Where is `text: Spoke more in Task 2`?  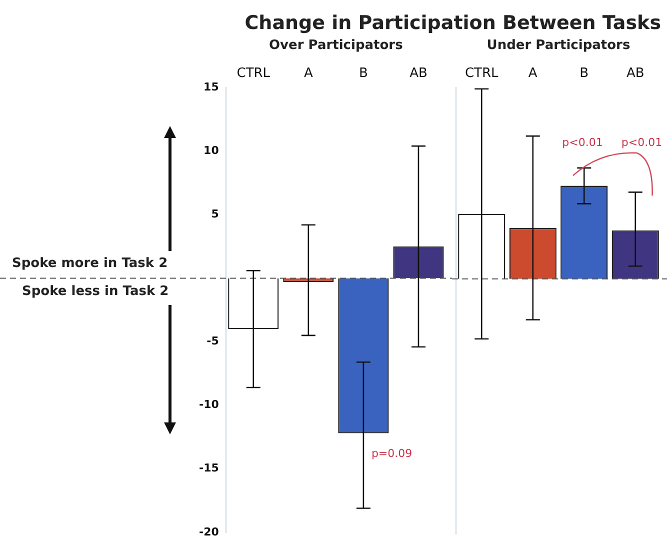
text: Spoke more in Task 2 is located at coordinates (90, 264).